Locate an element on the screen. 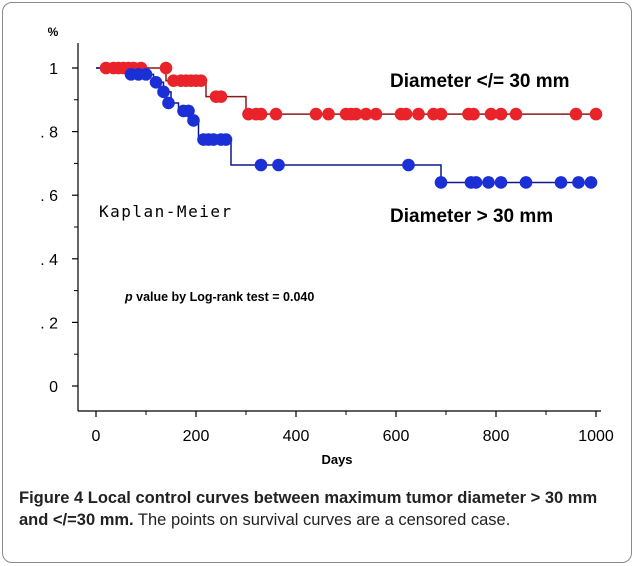 The height and width of the screenshot is (566, 635). y-tick-label: . 4 is located at coordinates (49, 260).